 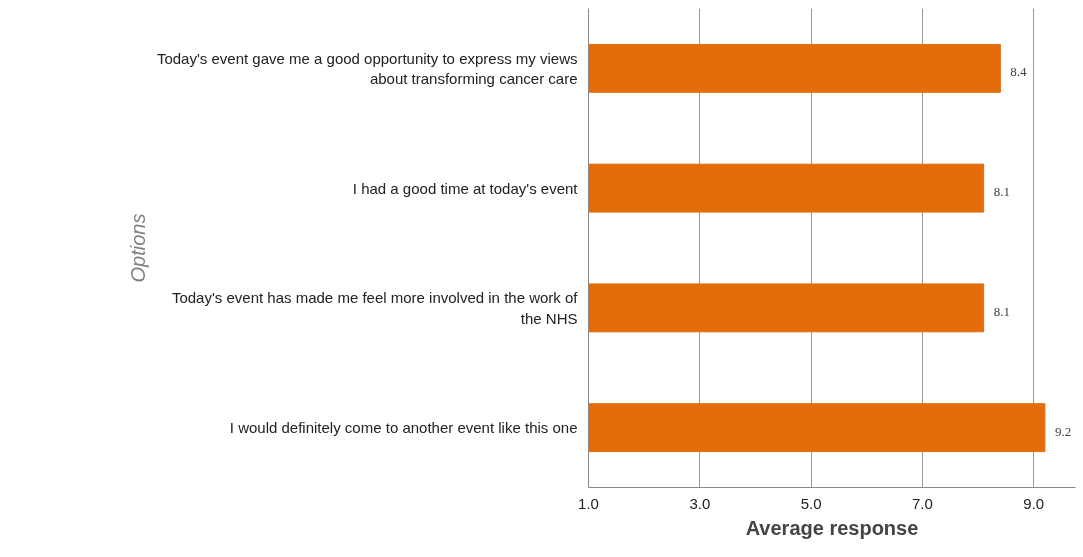 I want to click on x-tick-label: 3.0, so click(x=700, y=503).